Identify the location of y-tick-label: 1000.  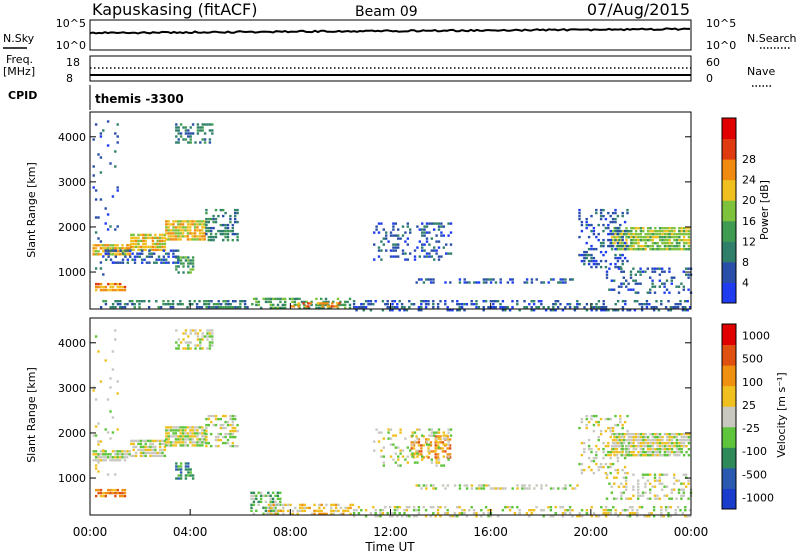
(72, 272).